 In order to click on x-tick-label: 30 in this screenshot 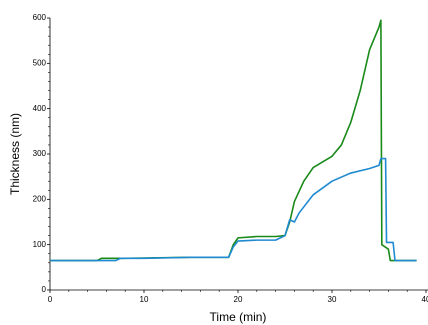, I will do `click(332, 299)`.